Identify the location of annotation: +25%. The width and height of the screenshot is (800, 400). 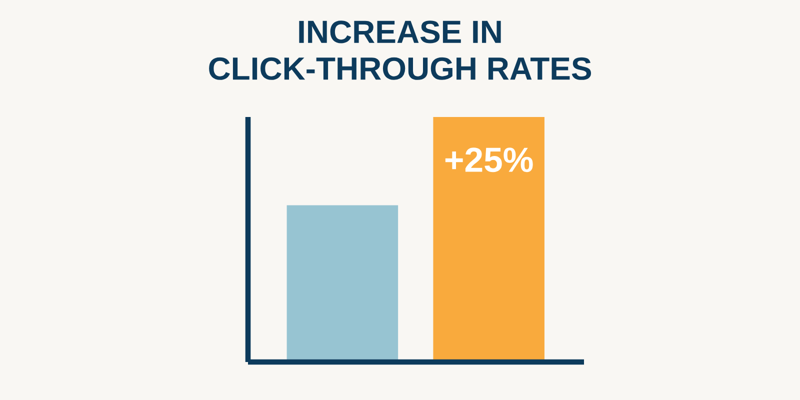
(489, 160).